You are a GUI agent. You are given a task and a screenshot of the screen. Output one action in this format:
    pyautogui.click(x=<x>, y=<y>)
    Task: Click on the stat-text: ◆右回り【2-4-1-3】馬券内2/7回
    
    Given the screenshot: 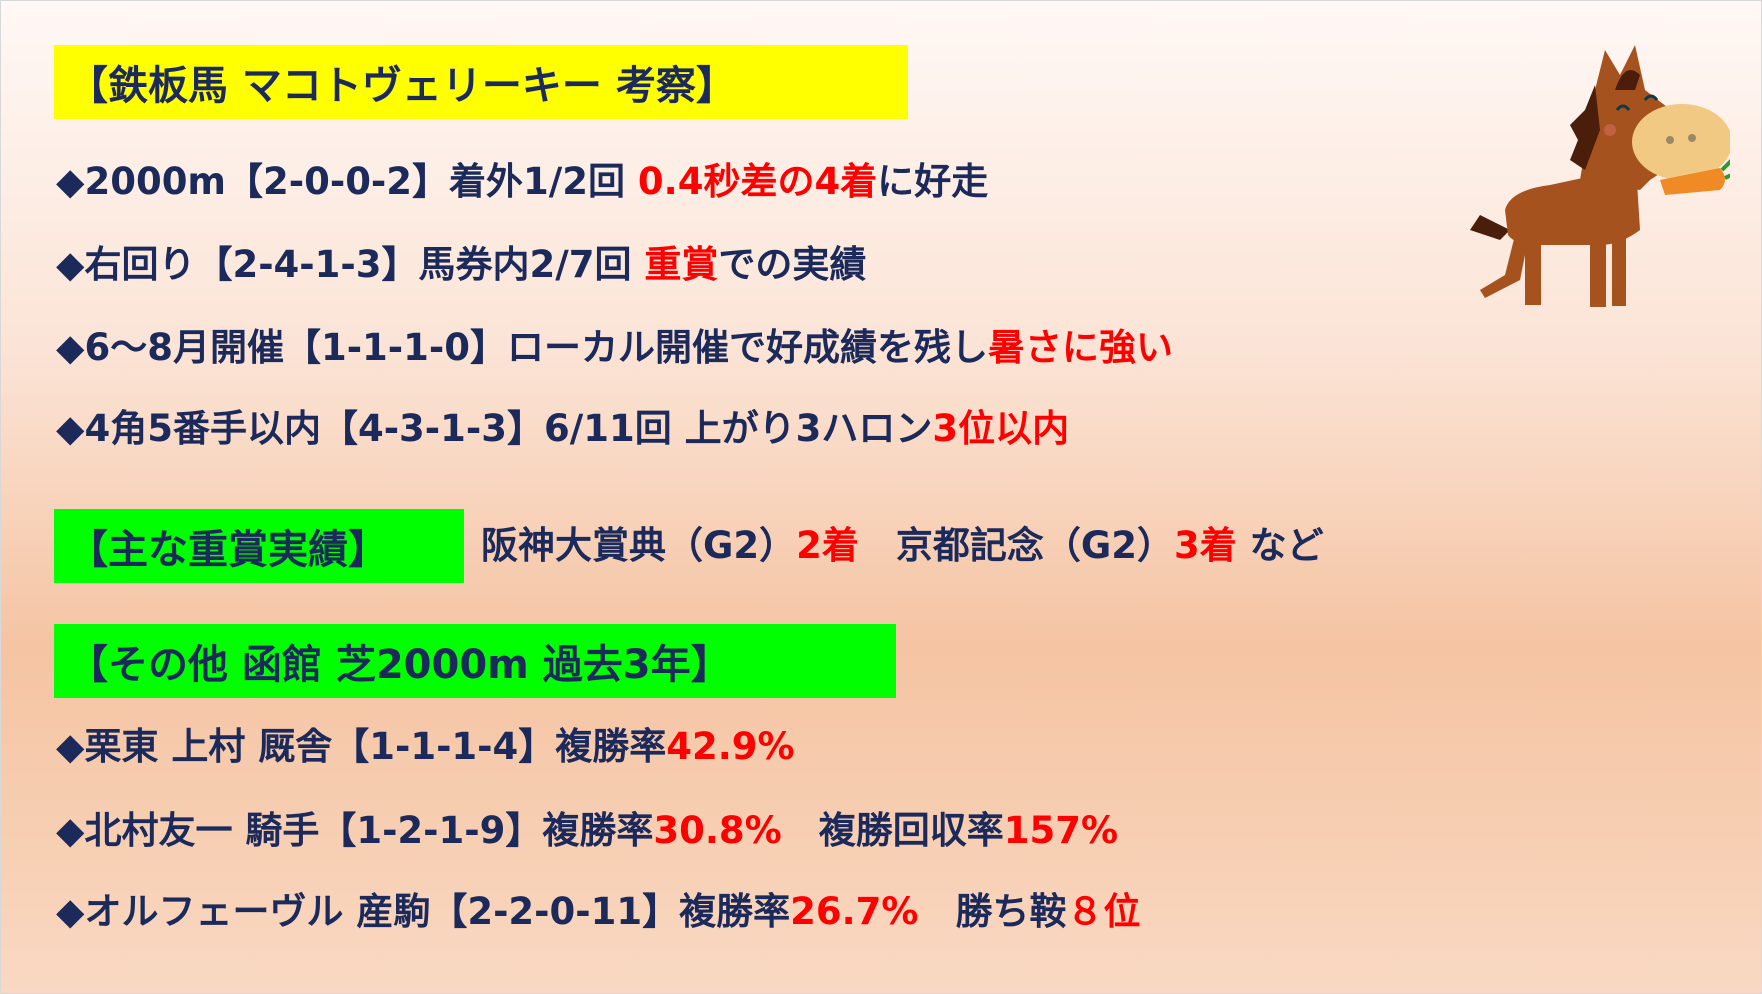 What is the action you would take?
    pyautogui.click(x=350, y=264)
    